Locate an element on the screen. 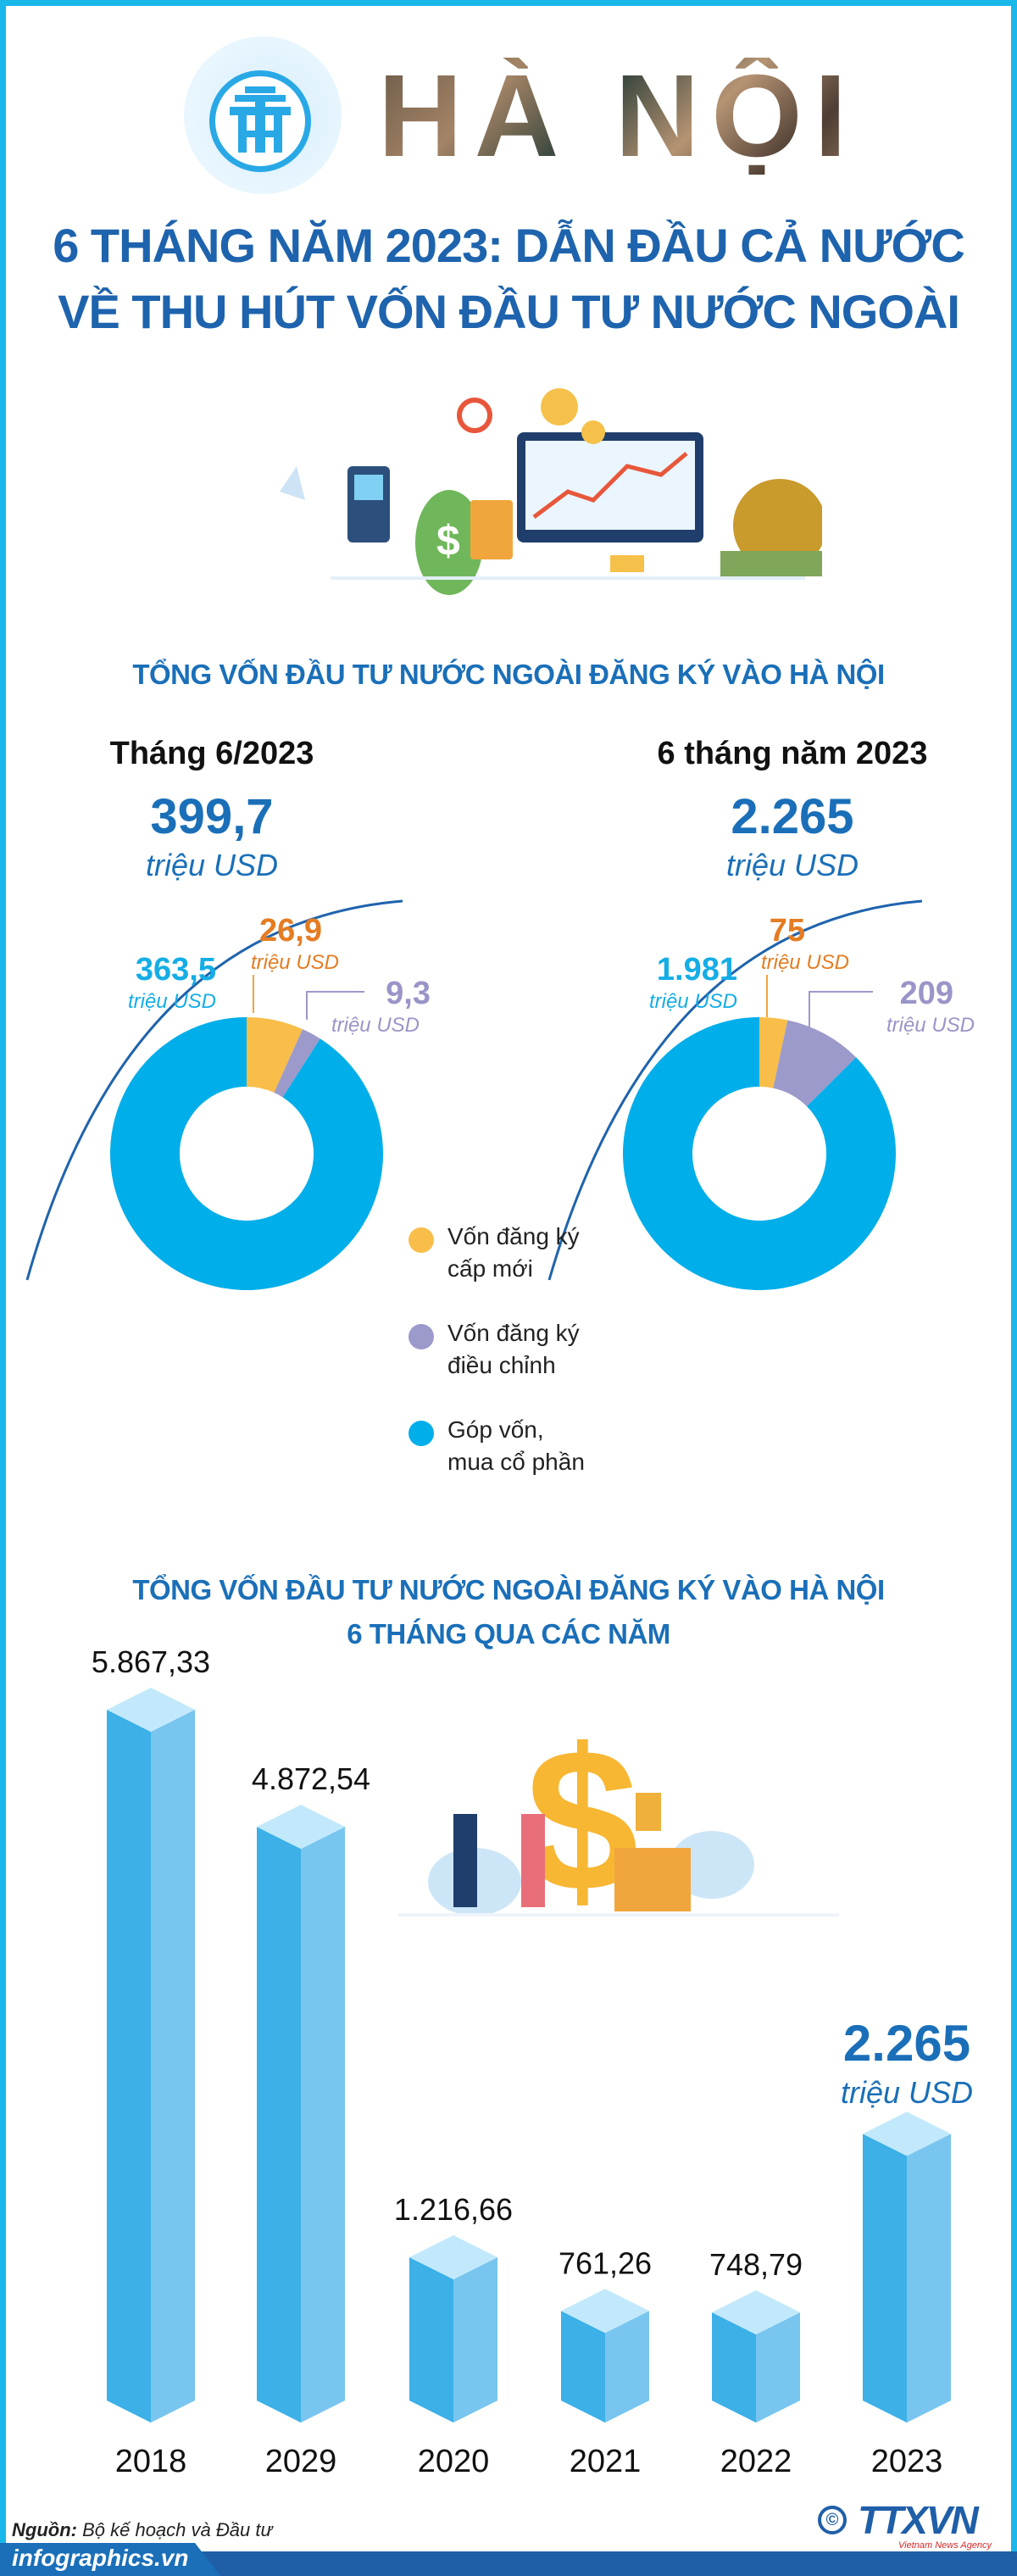 Image resolution: width=1017 pixels, height=2576 pixels. bar-value-label: 5.867,33 is located at coordinates (151, 1661).